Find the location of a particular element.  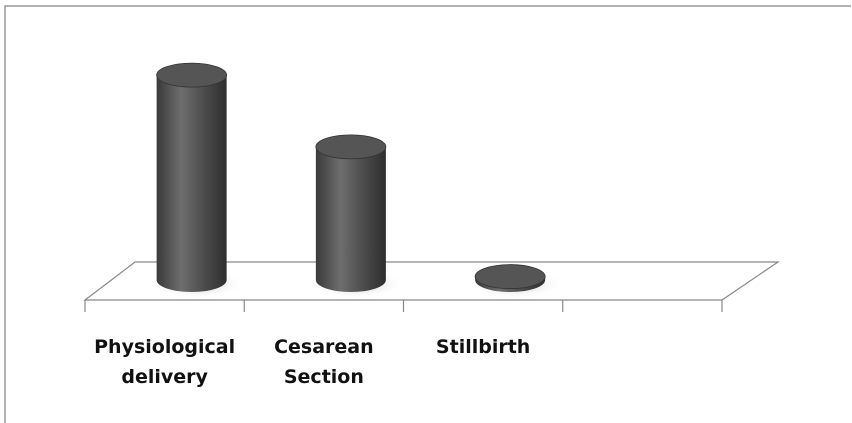

floor is located at coordinates (431, 281).